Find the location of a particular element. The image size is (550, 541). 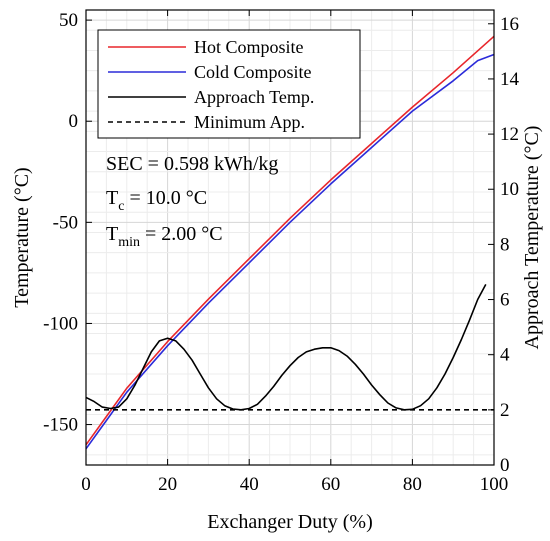

y-right-tick-label: 10 is located at coordinates (509, 189).